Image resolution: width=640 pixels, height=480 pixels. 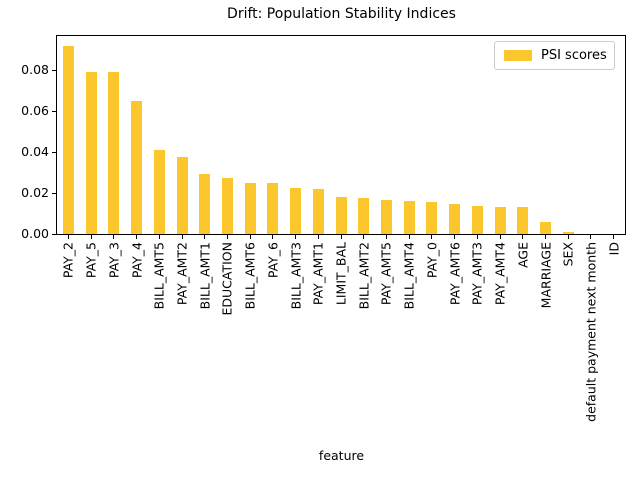 What do you see at coordinates (273, 260) in the screenshot?
I see `x-tick-label: PAY_6` at bounding box center [273, 260].